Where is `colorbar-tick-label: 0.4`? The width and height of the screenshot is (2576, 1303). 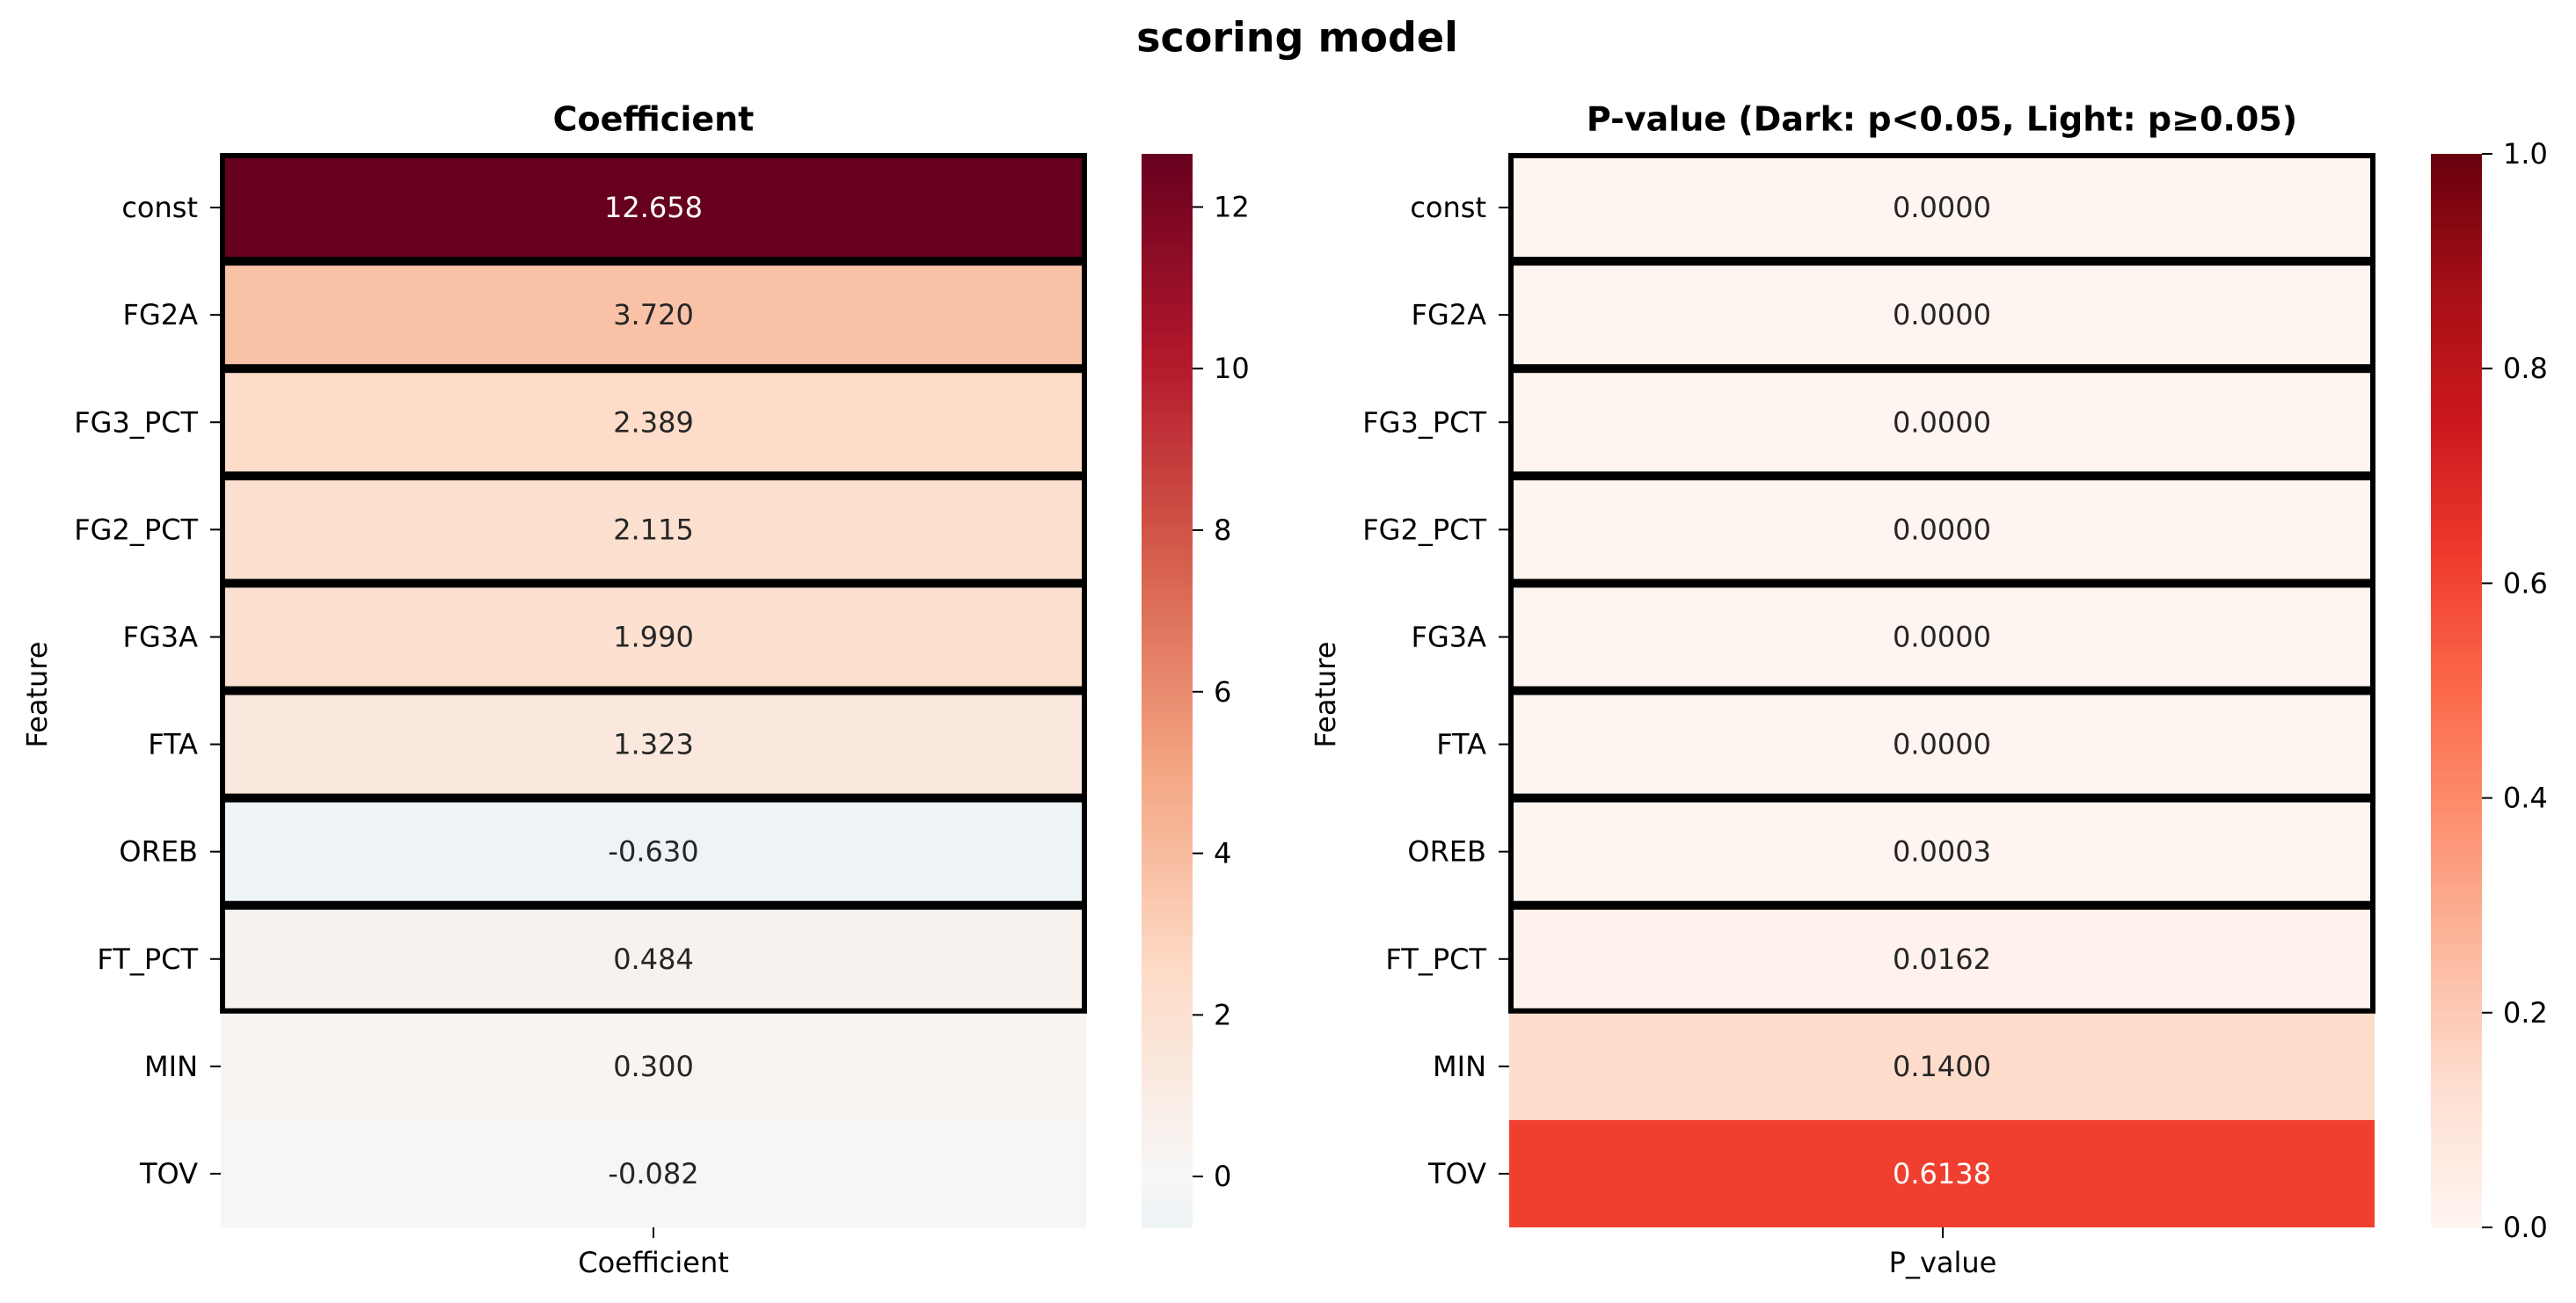
colorbar-tick-label: 0.4 is located at coordinates (2525, 798).